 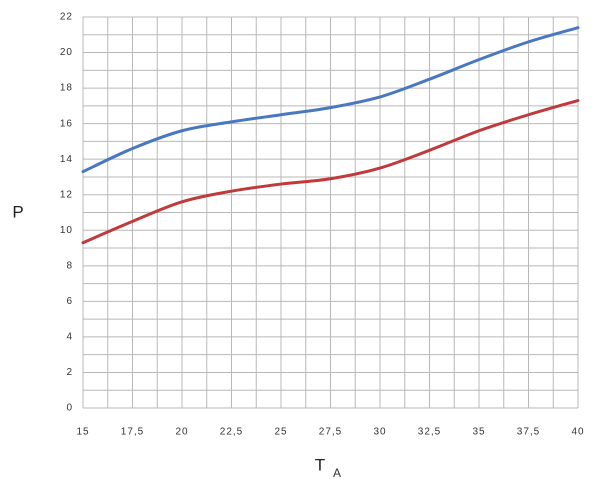 I want to click on x-tick-label: 20, so click(x=181, y=432).